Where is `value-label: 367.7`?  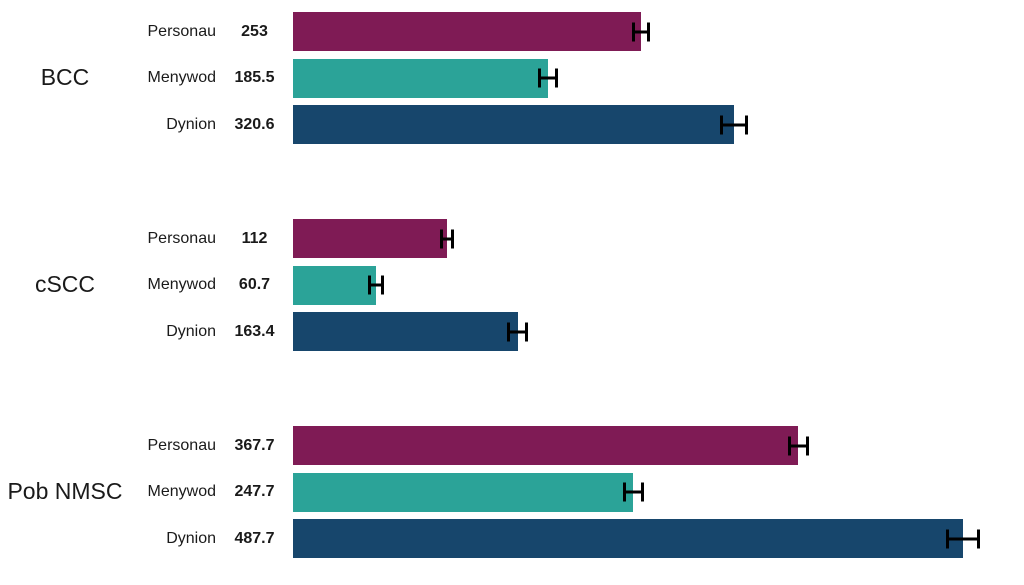
value-label: 367.7 is located at coordinates (254, 445).